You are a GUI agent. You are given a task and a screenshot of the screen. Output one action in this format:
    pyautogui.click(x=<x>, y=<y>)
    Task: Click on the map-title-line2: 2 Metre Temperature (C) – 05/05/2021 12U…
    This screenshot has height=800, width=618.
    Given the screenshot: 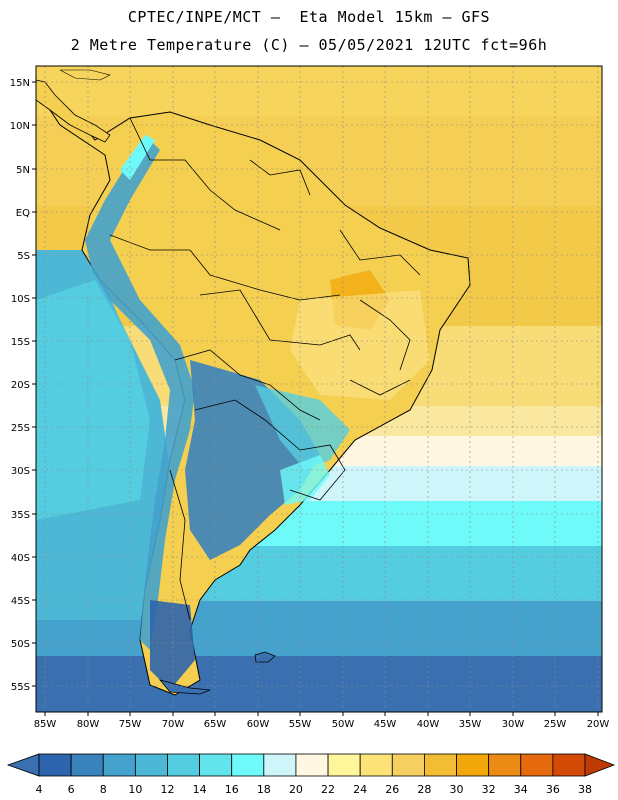 What is the action you would take?
    pyautogui.click(x=309, y=45)
    